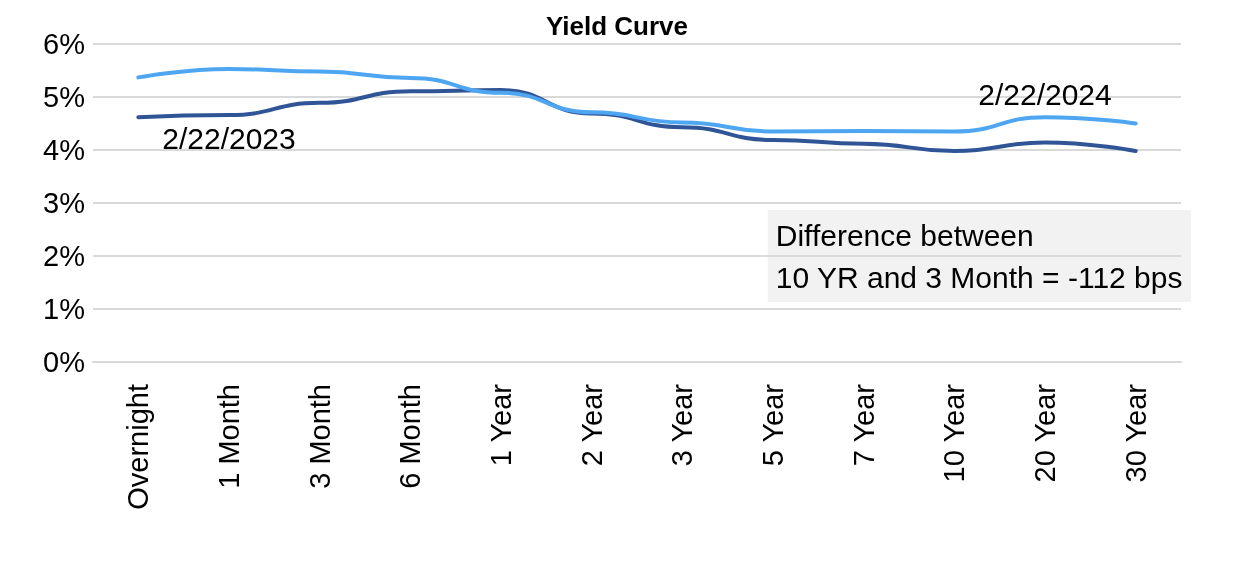 This screenshot has height=570, width=1234. I want to click on series-label: 2/22/2023, so click(229, 138).